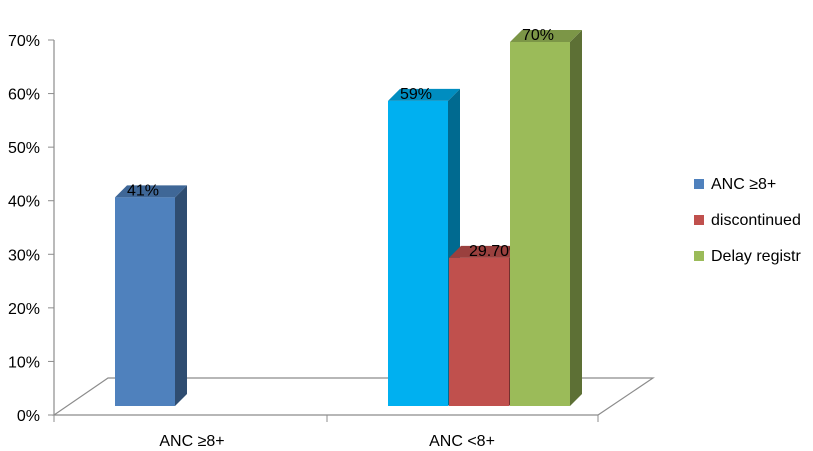 This screenshot has height=451, width=813. Describe the element at coordinates (24, 41) in the screenshot. I see `y-tick-label: 70%` at that location.